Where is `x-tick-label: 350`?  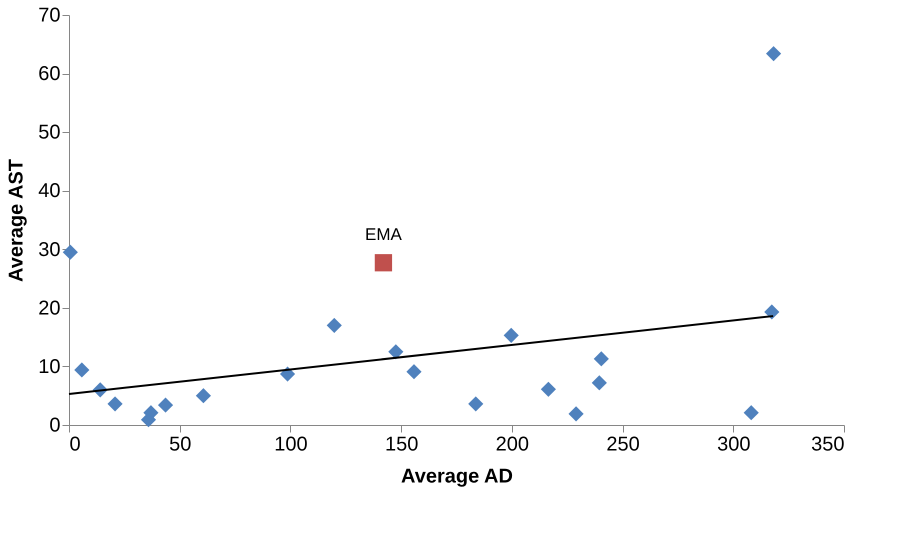 x-tick-label: 350 is located at coordinates (827, 445).